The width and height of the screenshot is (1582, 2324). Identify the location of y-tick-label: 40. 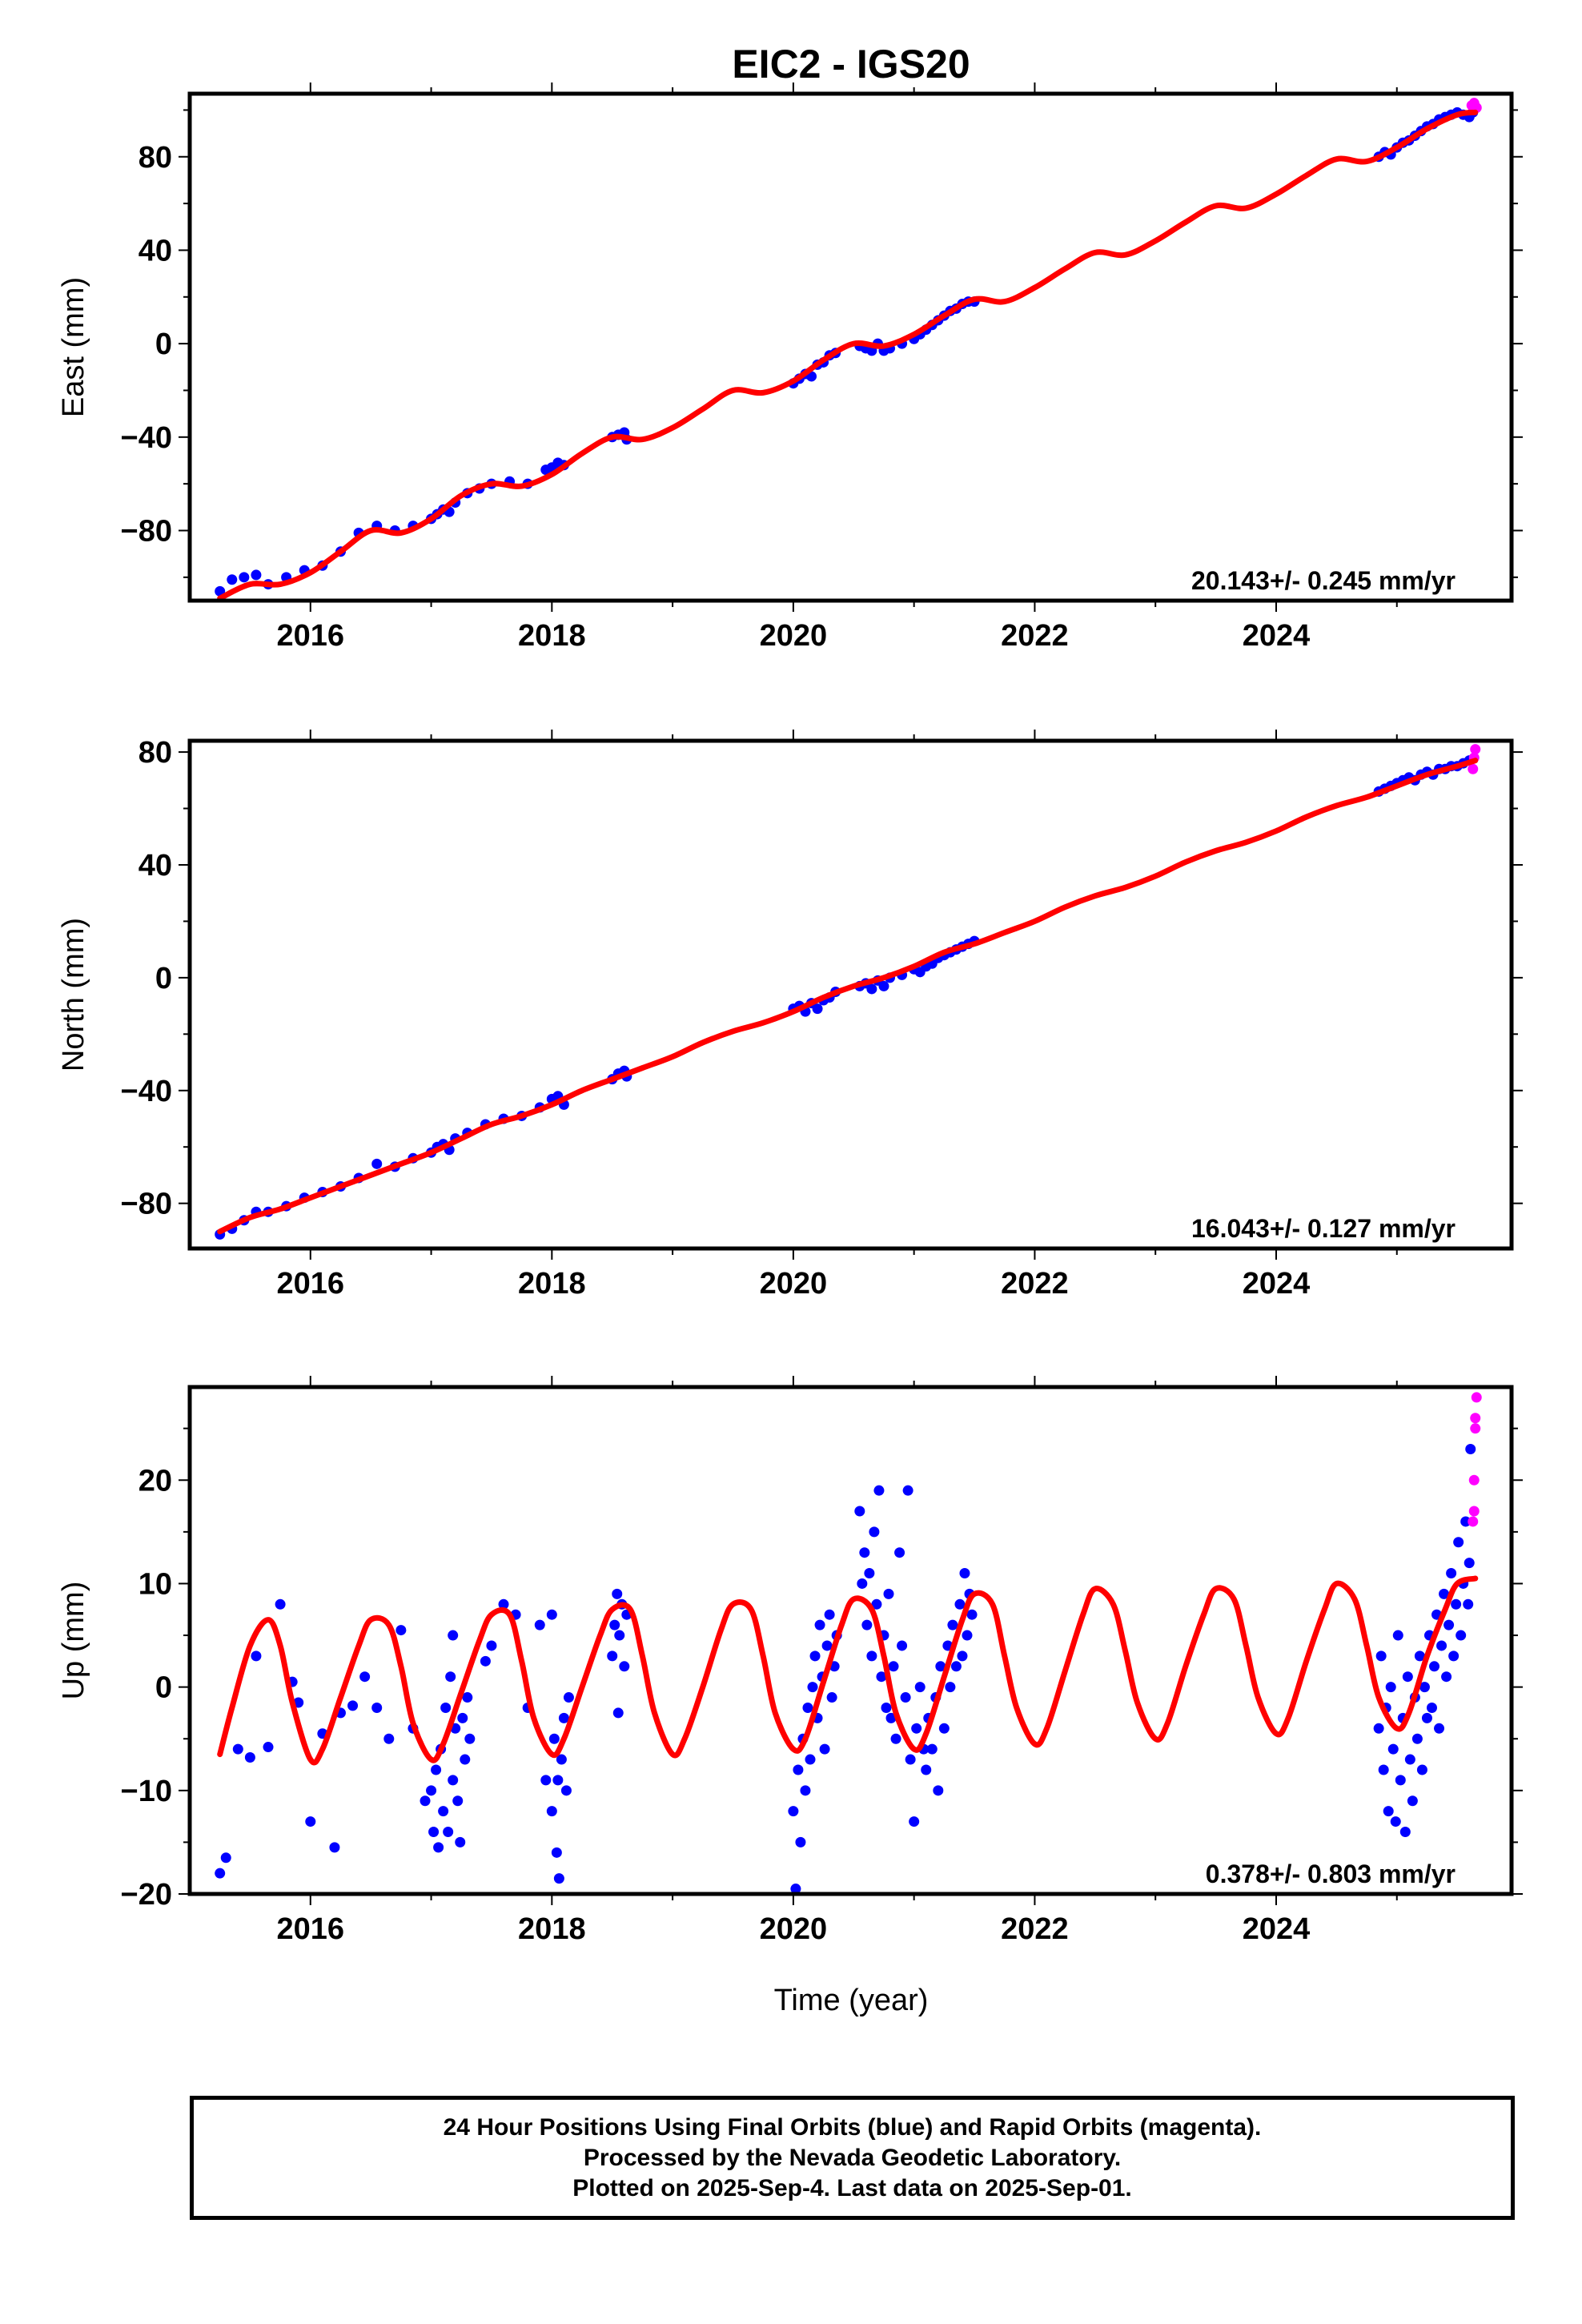
(155, 250).